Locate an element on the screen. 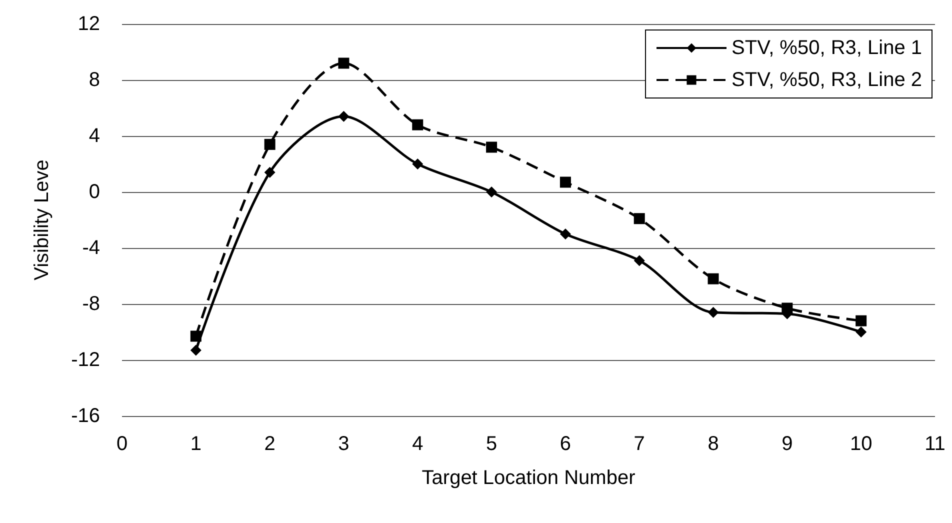  y-tick-label: -16 is located at coordinates (85, 416).